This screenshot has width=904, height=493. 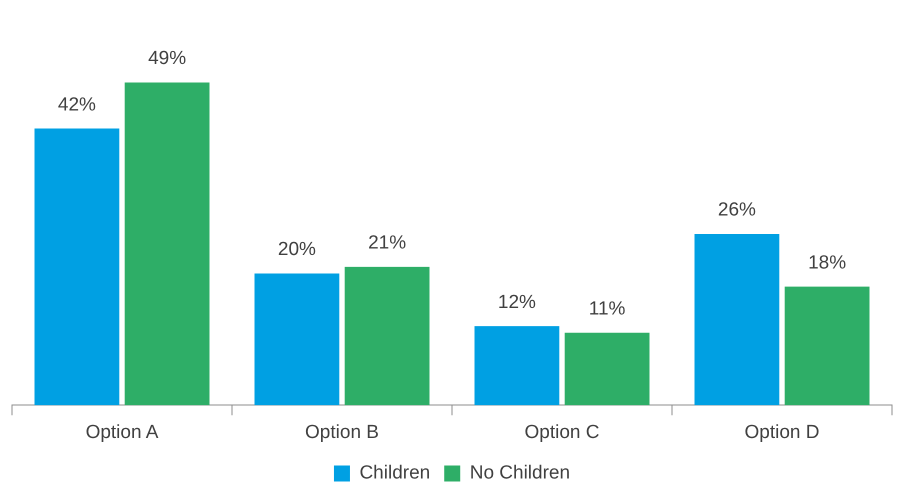 What do you see at coordinates (167, 59) in the screenshot?
I see `data-label: 49%` at bounding box center [167, 59].